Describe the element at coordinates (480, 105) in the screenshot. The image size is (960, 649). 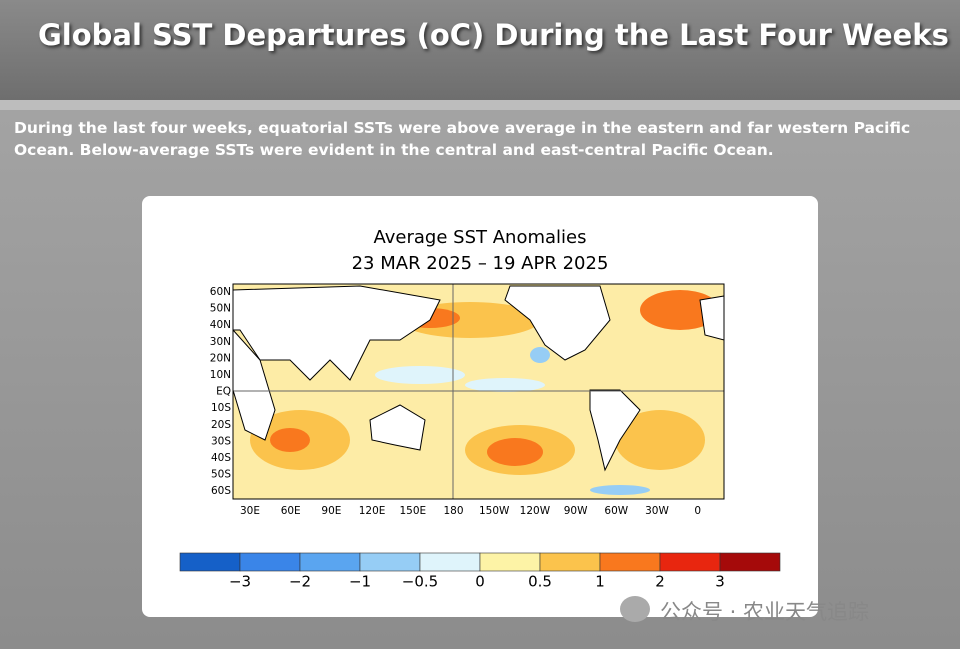
I see `header-band` at that location.